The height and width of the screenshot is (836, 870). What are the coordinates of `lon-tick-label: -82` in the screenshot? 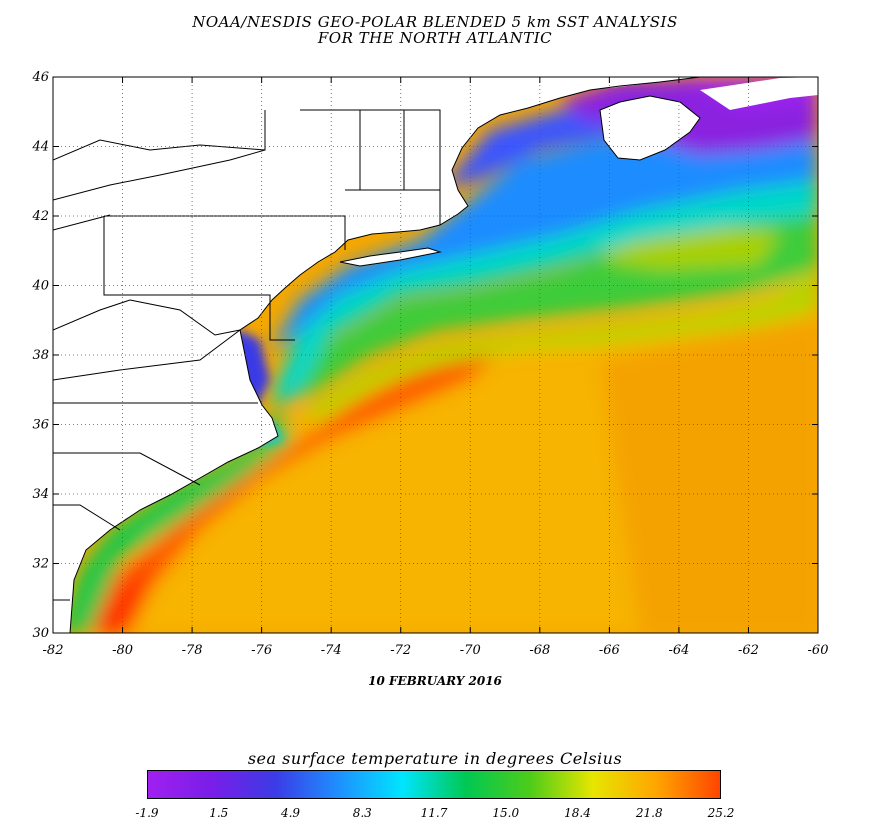 It's located at (53, 650).